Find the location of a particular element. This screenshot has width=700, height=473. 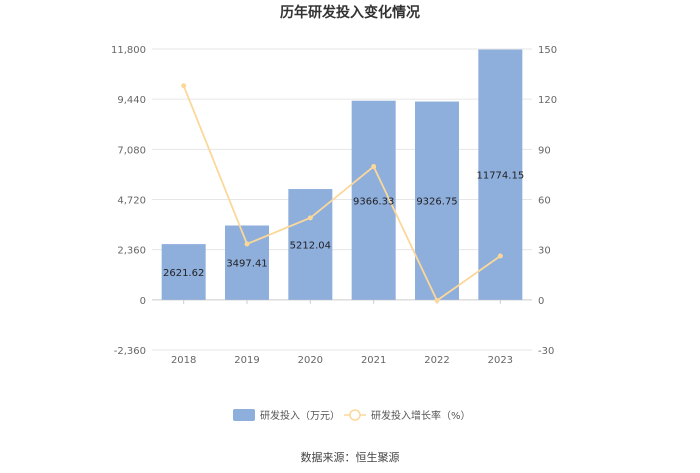

x-axis: 2018 2019 2020 2021 2022 2023 is located at coordinates (342, 332).